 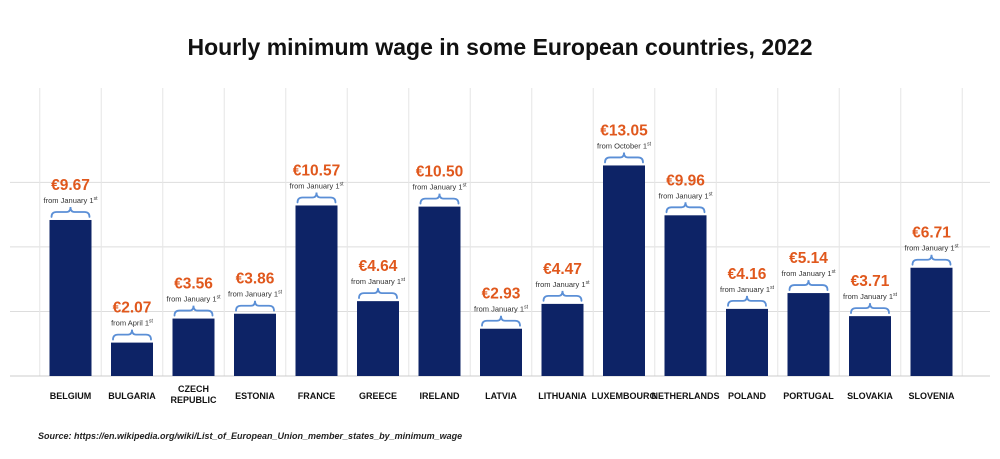 I want to click on x-tick-label: BULGARIA, so click(x=132, y=396).